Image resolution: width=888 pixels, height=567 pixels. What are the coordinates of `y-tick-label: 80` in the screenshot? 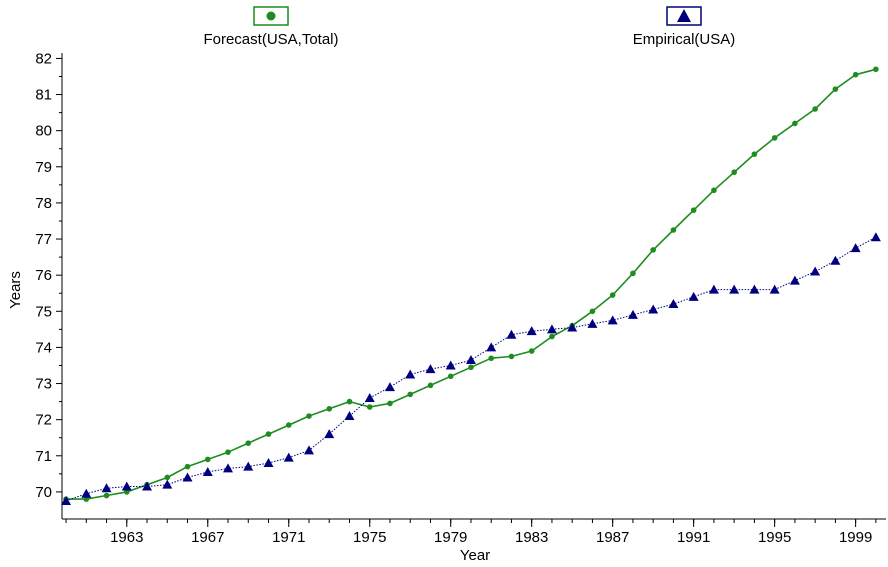 It's located at (43, 131).